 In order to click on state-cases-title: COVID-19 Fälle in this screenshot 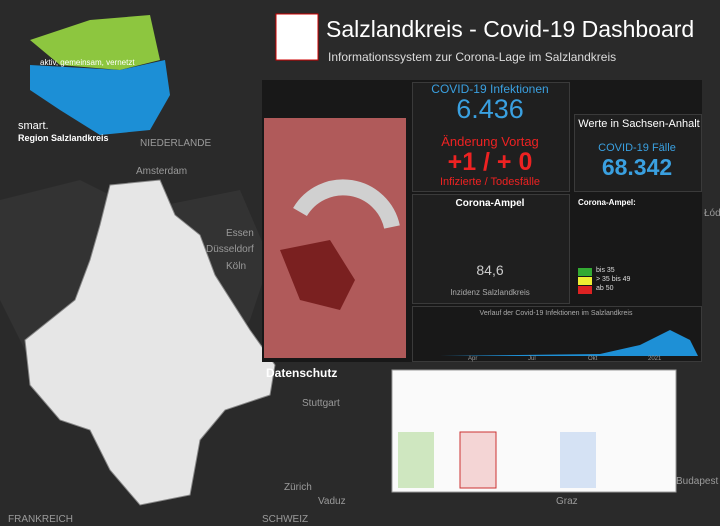, I will do `click(637, 148)`.